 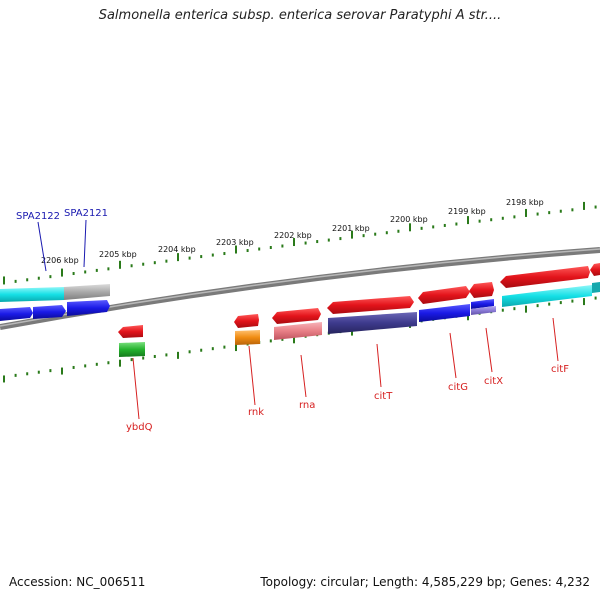 I want to click on gene-label: citT, so click(x=383, y=396).